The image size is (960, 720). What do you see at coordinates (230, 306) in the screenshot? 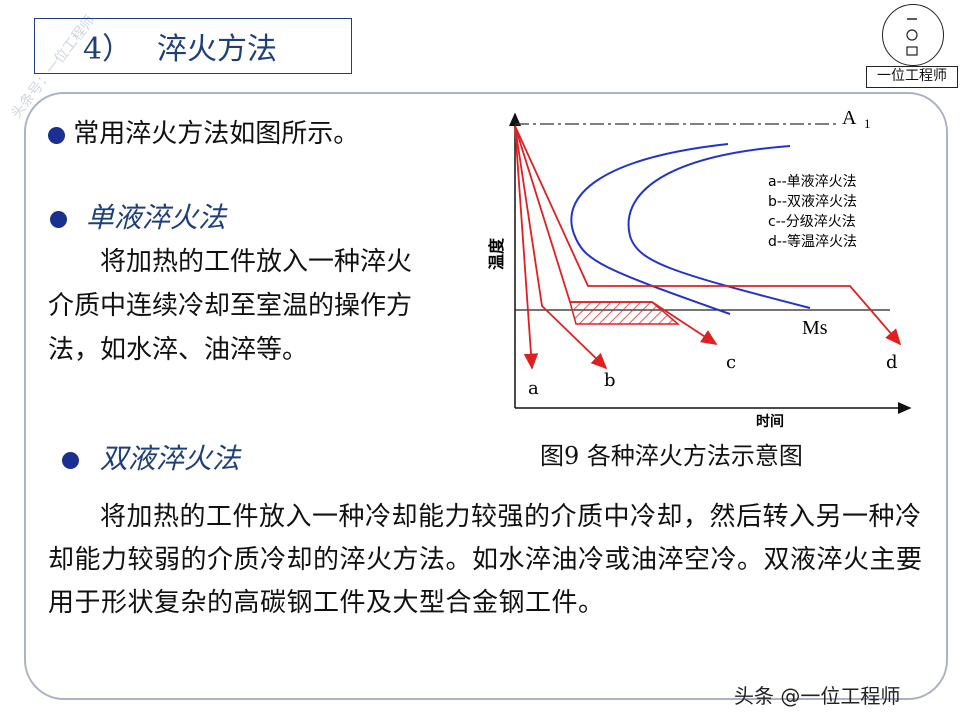
I see `single-body: 将加热的工件放入一种淬火介质中连续冷却至室温的操作方法，如水淬、油淬等。` at bounding box center [230, 306].